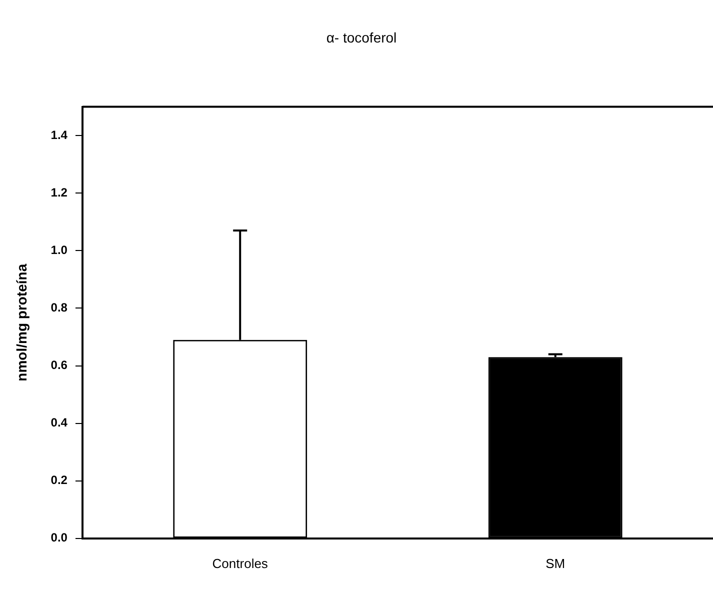 The height and width of the screenshot is (610, 713). Describe the element at coordinates (59, 537) in the screenshot. I see `y-tick-label: 0.0` at that location.